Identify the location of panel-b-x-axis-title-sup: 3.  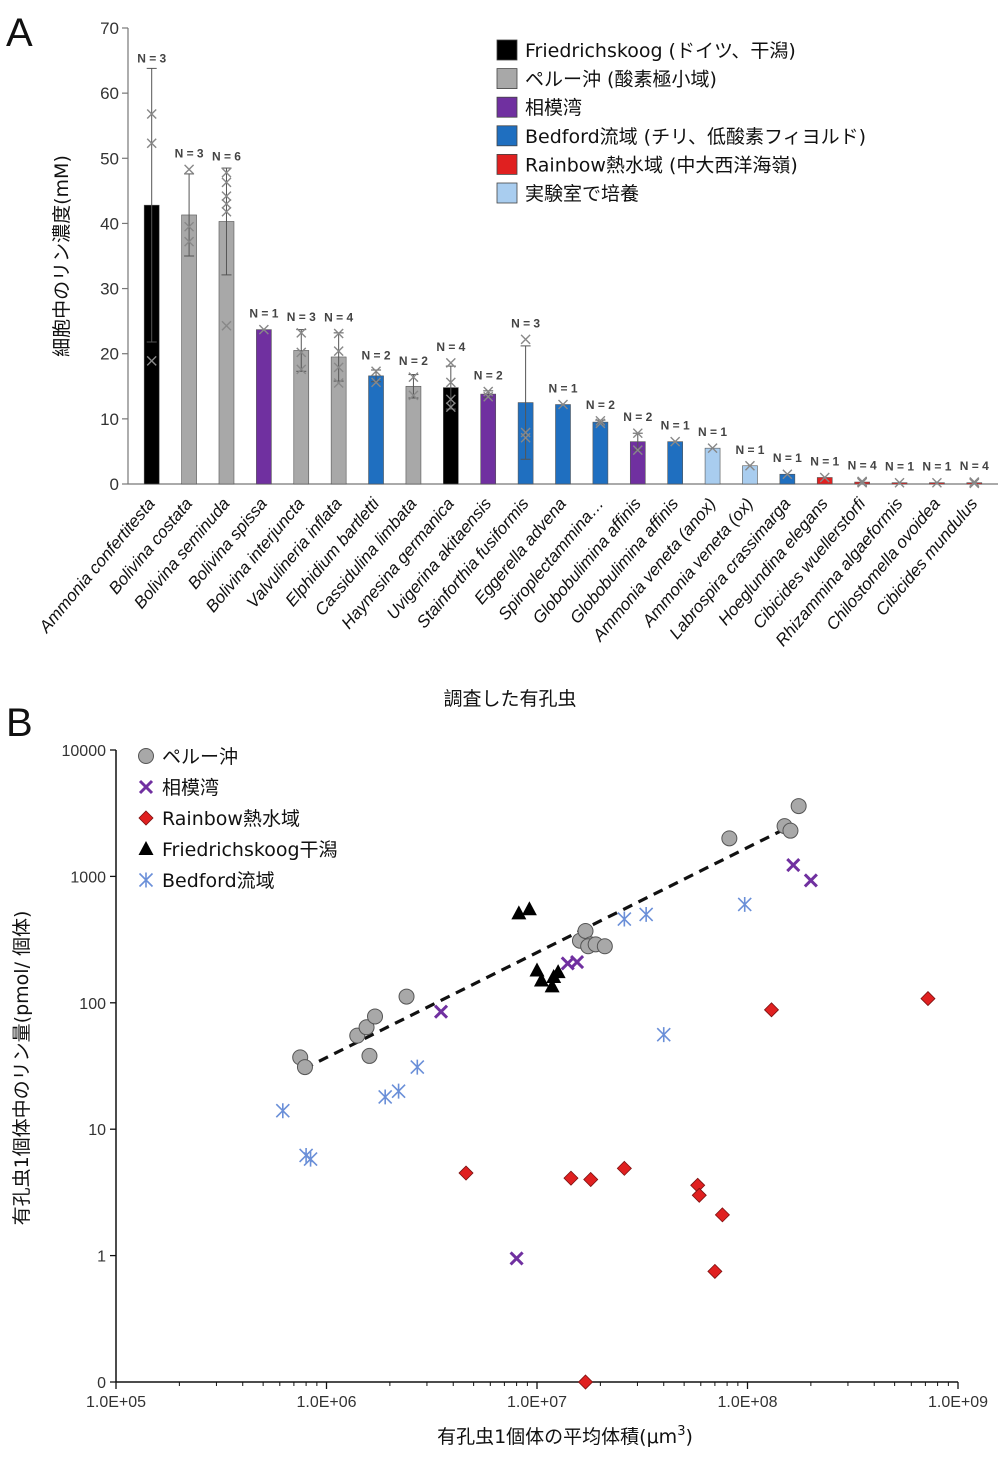
(681, 1431).